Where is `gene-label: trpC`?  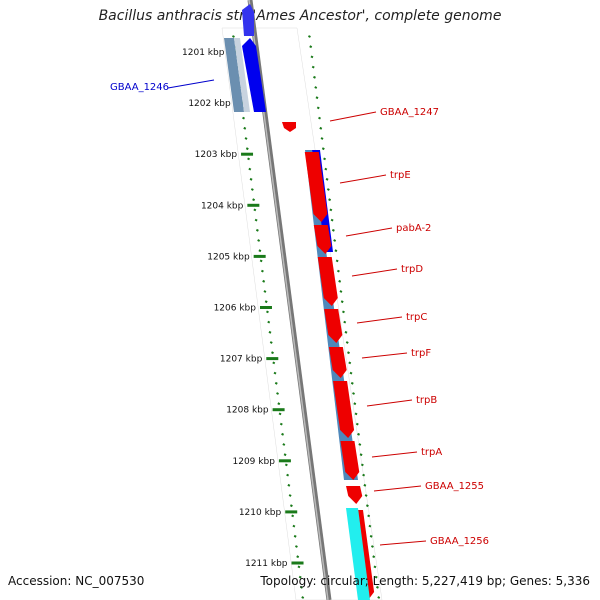 gene-label: trpC is located at coordinates (416, 317).